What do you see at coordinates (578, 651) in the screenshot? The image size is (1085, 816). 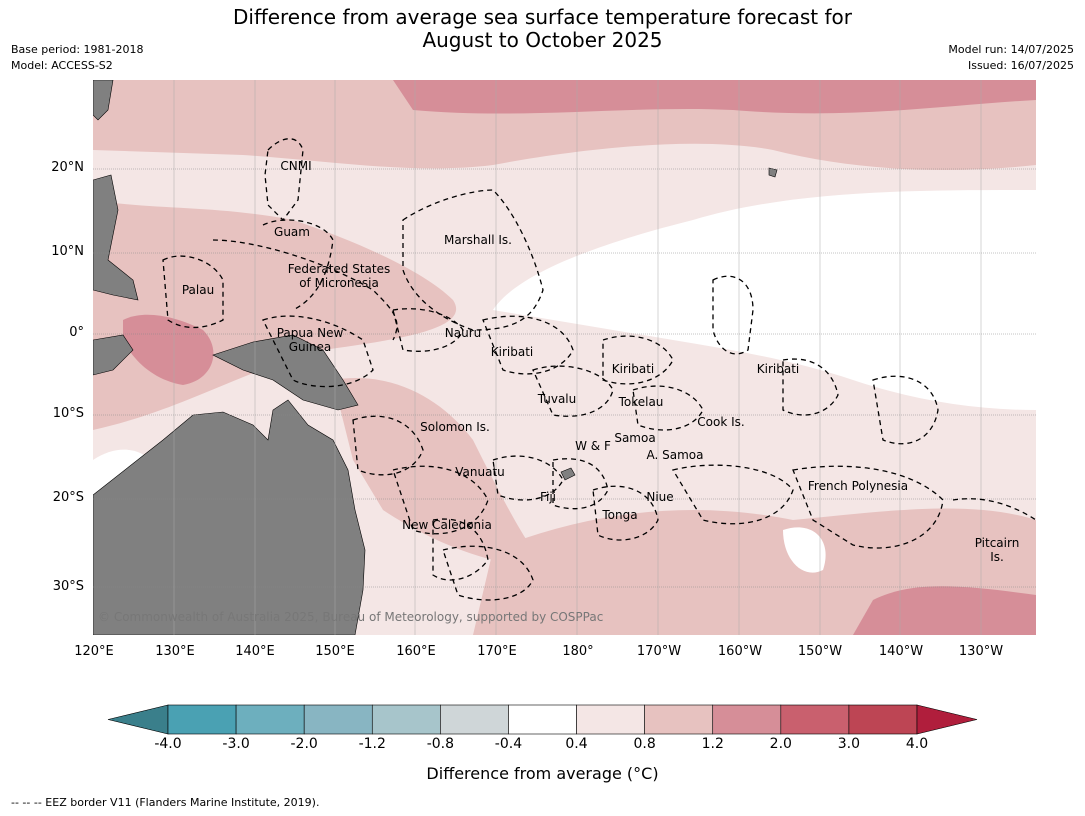 I see `lon-label-180: 180°` at bounding box center [578, 651].